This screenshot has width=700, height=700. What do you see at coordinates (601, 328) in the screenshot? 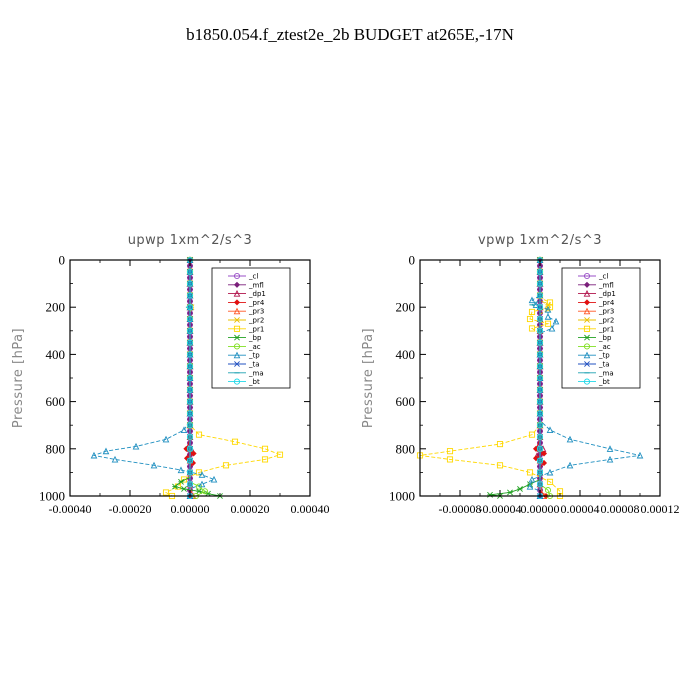
I see `legend-box` at bounding box center [601, 328].